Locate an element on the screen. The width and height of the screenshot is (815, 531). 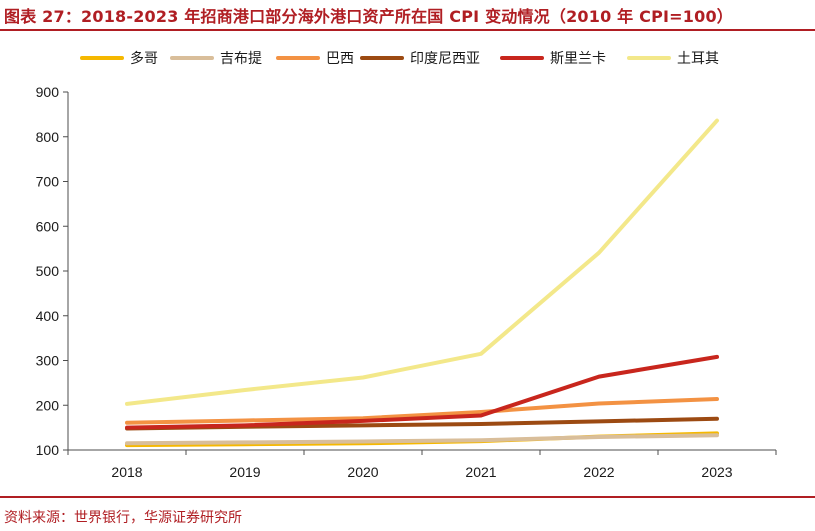
legend-label-5: 斯里兰卡 is located at coordinates (578, 59).